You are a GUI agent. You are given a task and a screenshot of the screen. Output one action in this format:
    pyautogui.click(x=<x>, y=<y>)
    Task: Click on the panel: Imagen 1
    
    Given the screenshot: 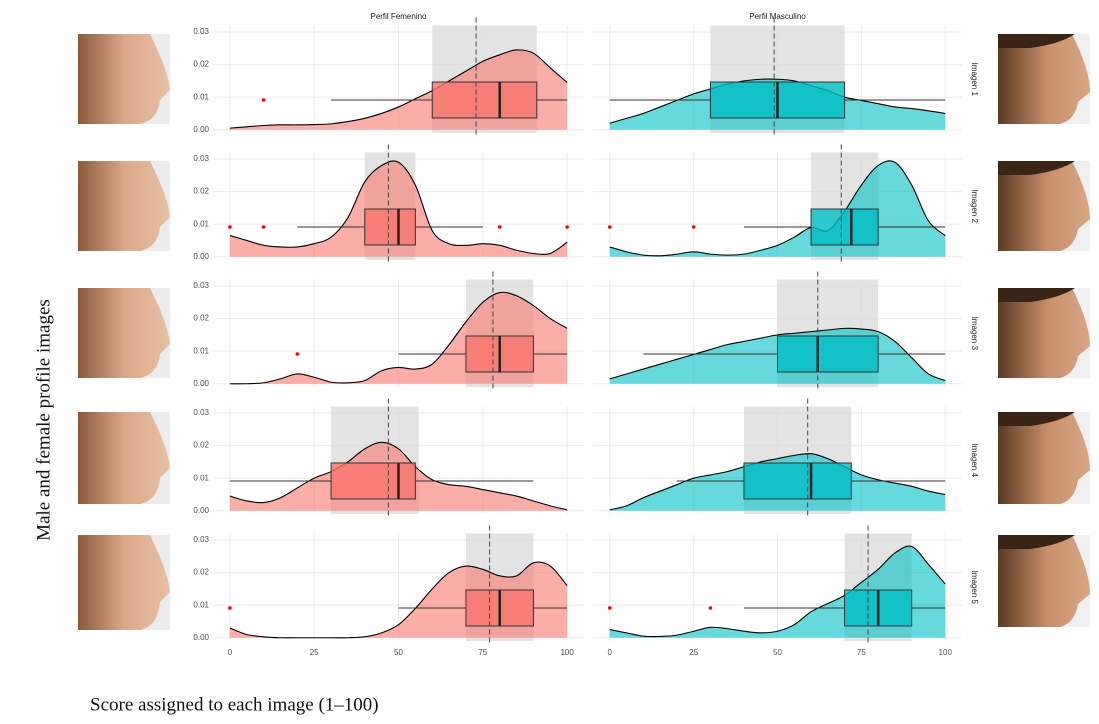 What is the action you would take?
    pyautogui.click(x=786, y=76)
    